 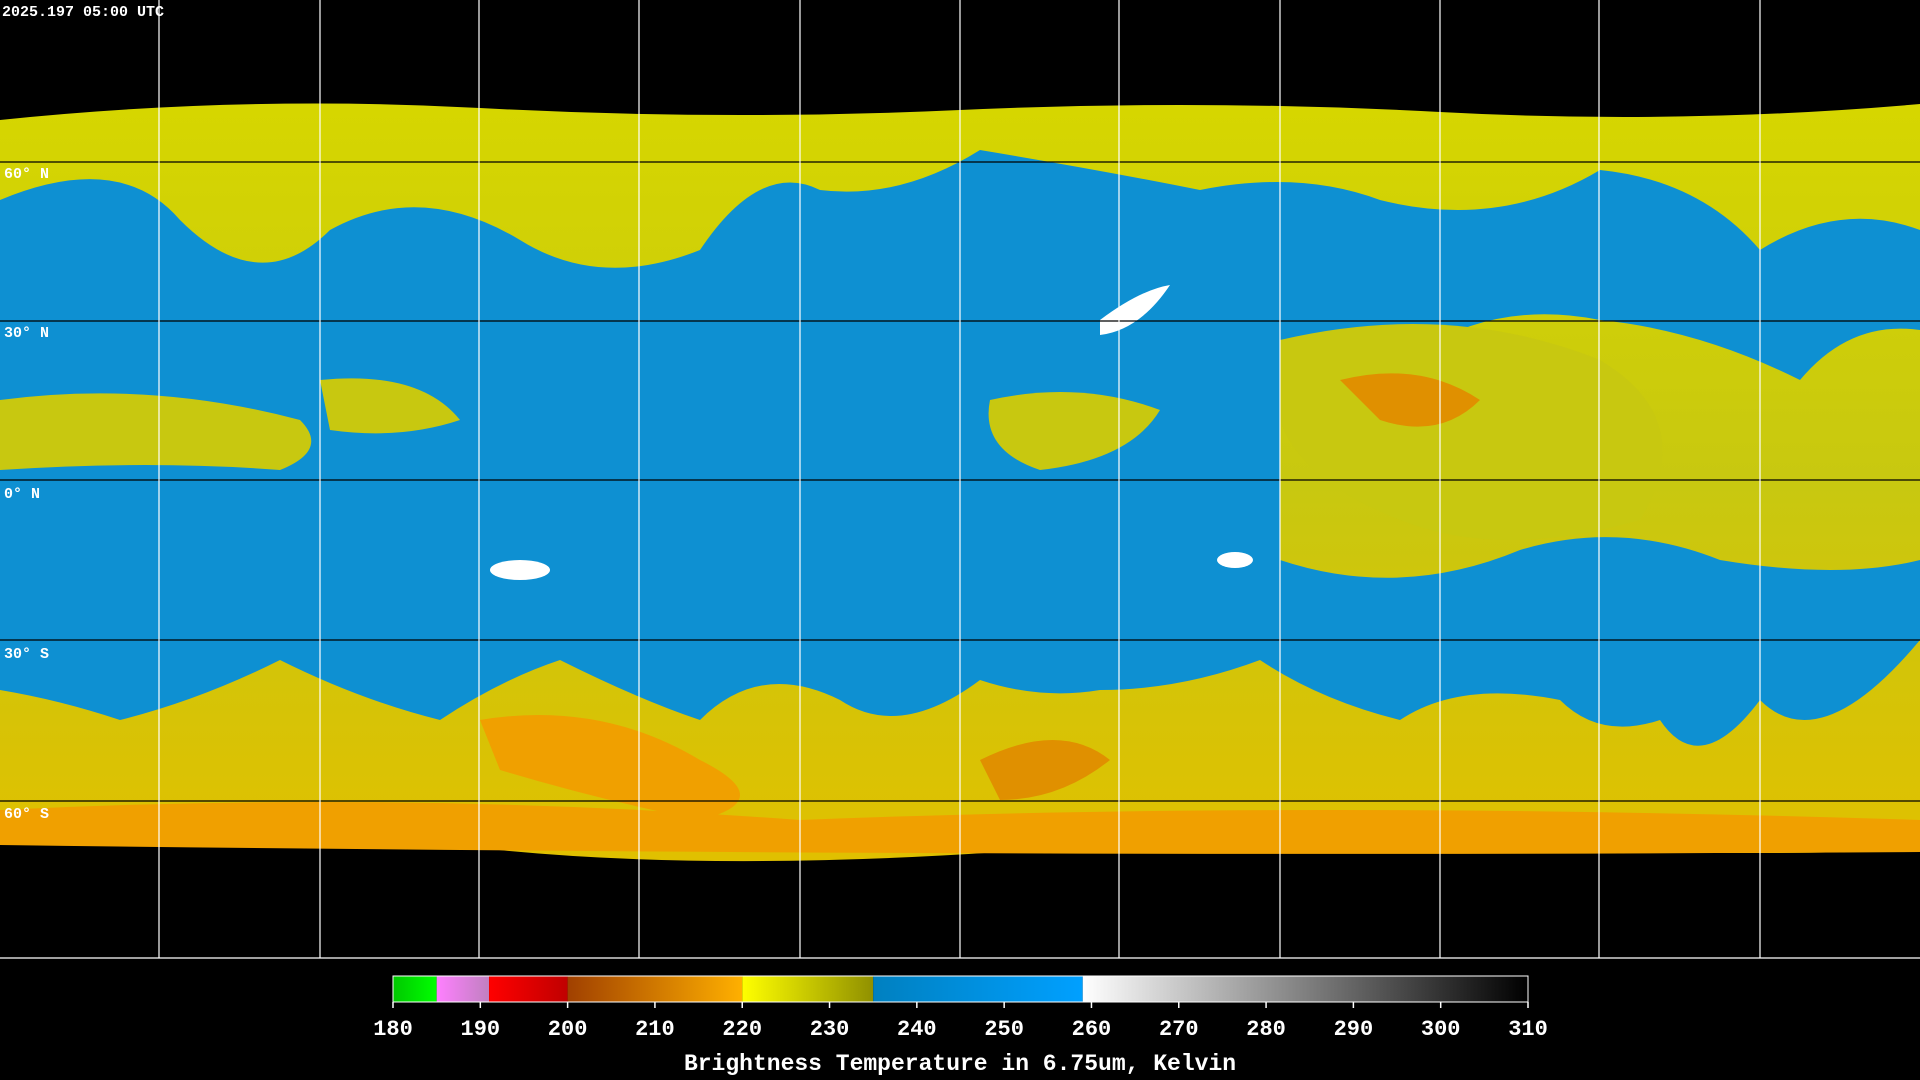 I want to click on colorbar-tick-label: 270, so click(x=1179, y=1029).